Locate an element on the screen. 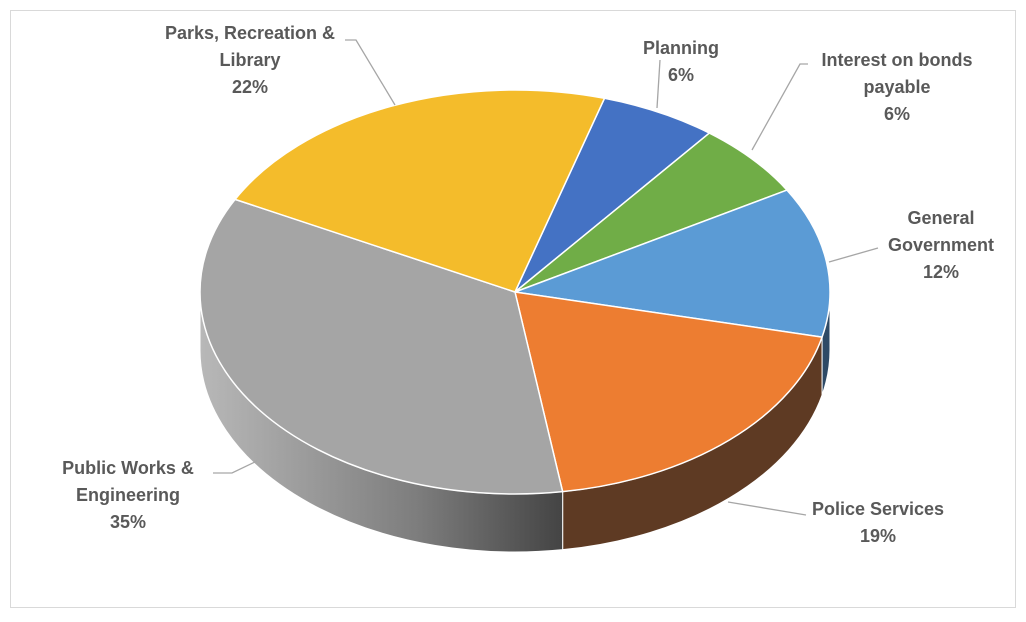 This screenshot has height=622, width=1026. slice-percent-label: 22% is located at coordinates (250, 87).